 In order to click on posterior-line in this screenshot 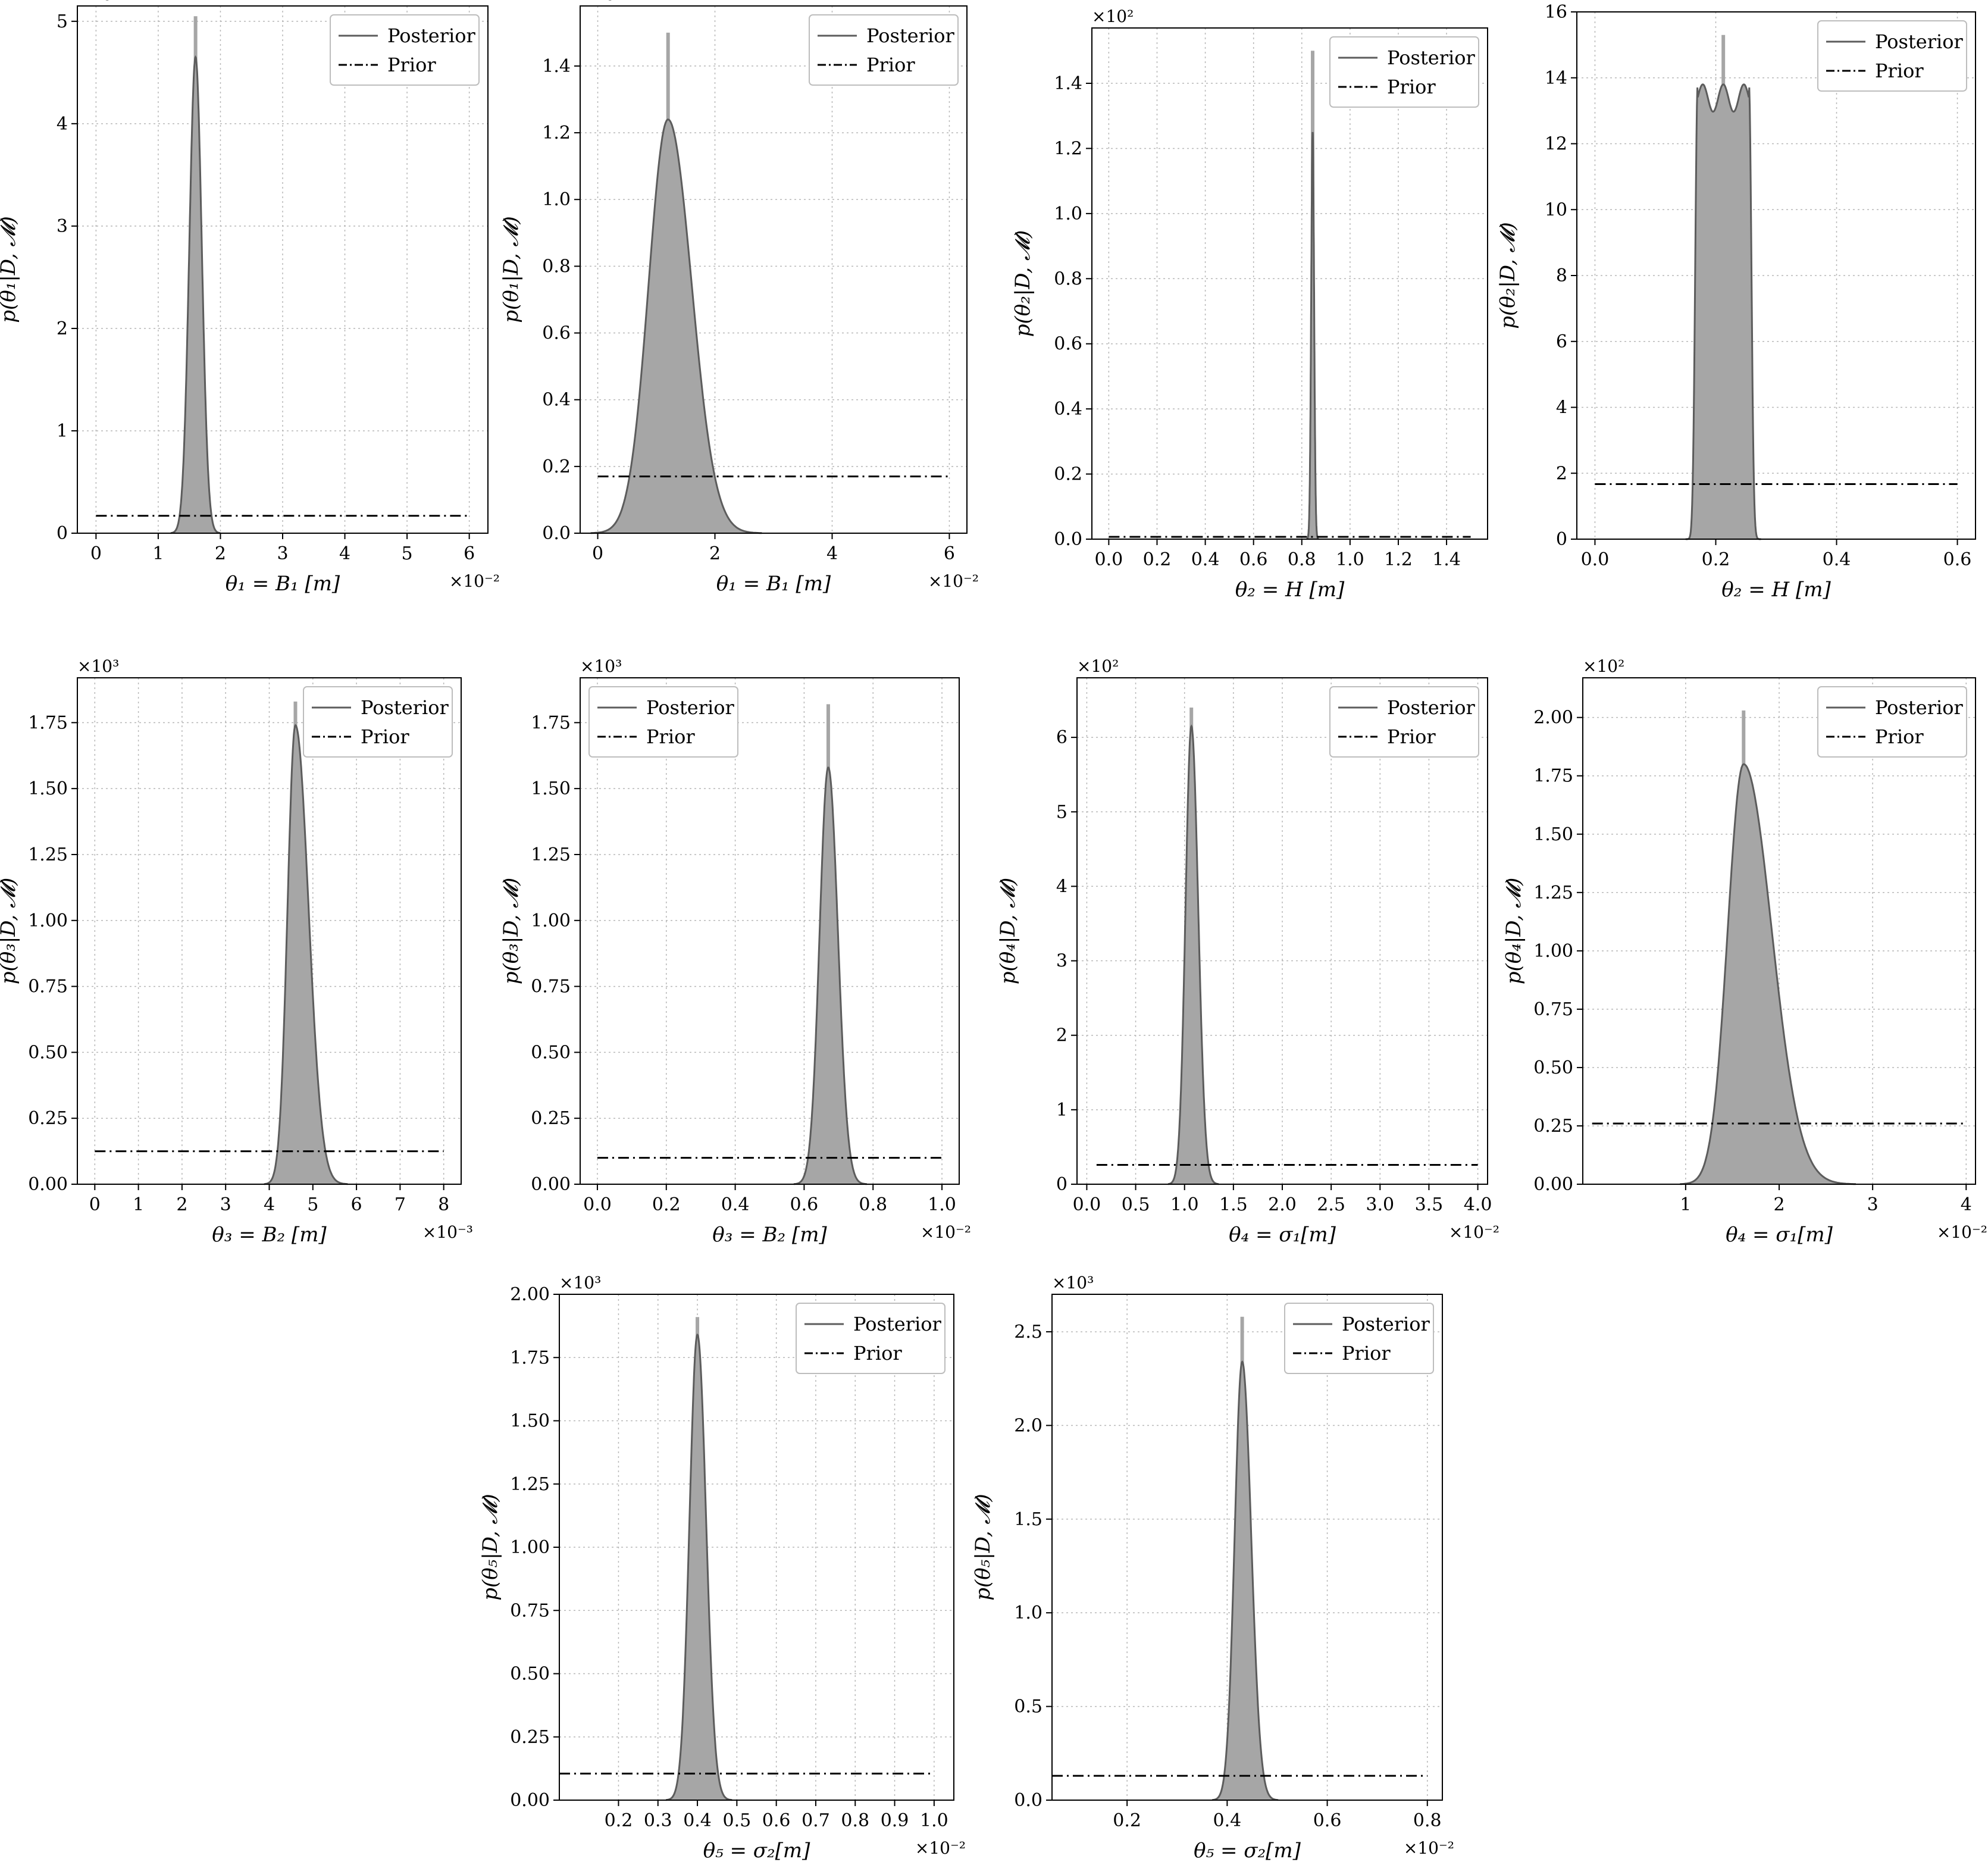, I will do `click(1768, 974)`.